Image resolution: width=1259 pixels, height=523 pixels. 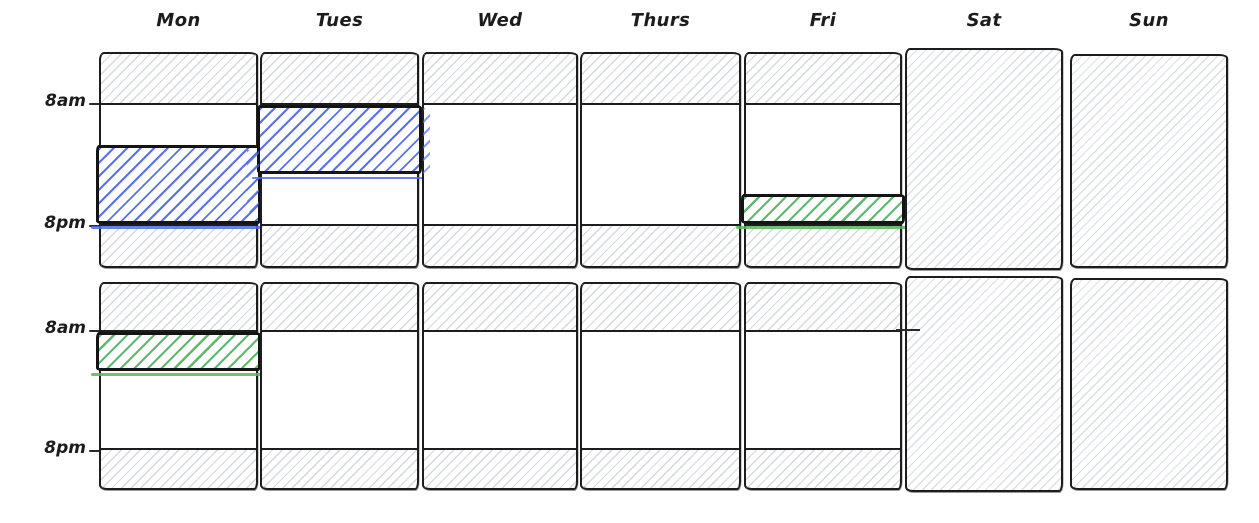 I want to click on week2-day-wed, so click(x=500, y=386).